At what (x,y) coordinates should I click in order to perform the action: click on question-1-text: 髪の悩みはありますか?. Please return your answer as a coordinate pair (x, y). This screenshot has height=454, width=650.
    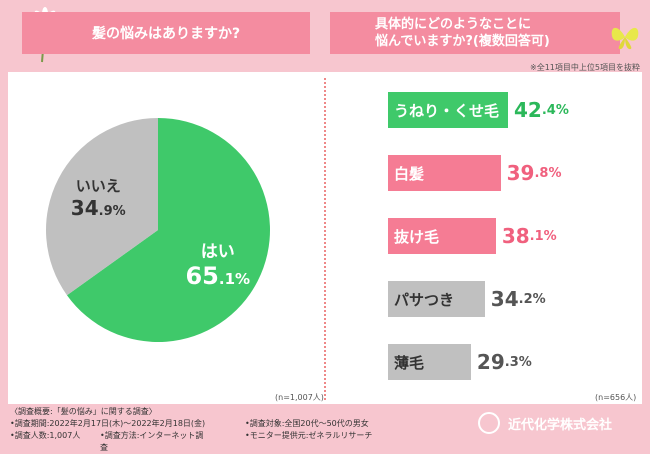
    Looking at the image, I should click on (166, 34).